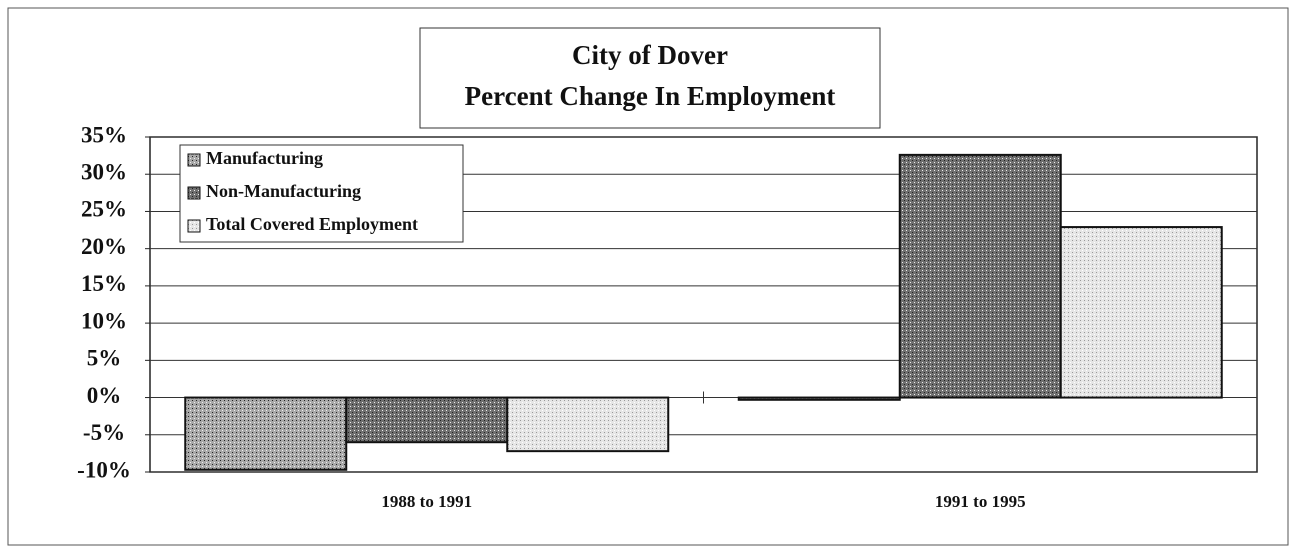  I want to click on legend-label: Non-Manufacturing, so click(283, 191).